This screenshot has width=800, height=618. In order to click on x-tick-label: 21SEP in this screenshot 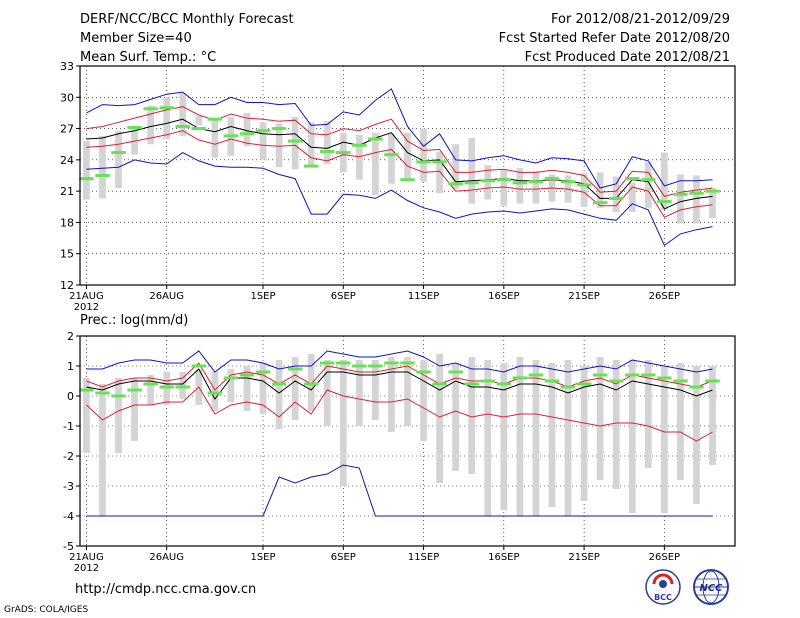, I will do `click(583, 557)`.